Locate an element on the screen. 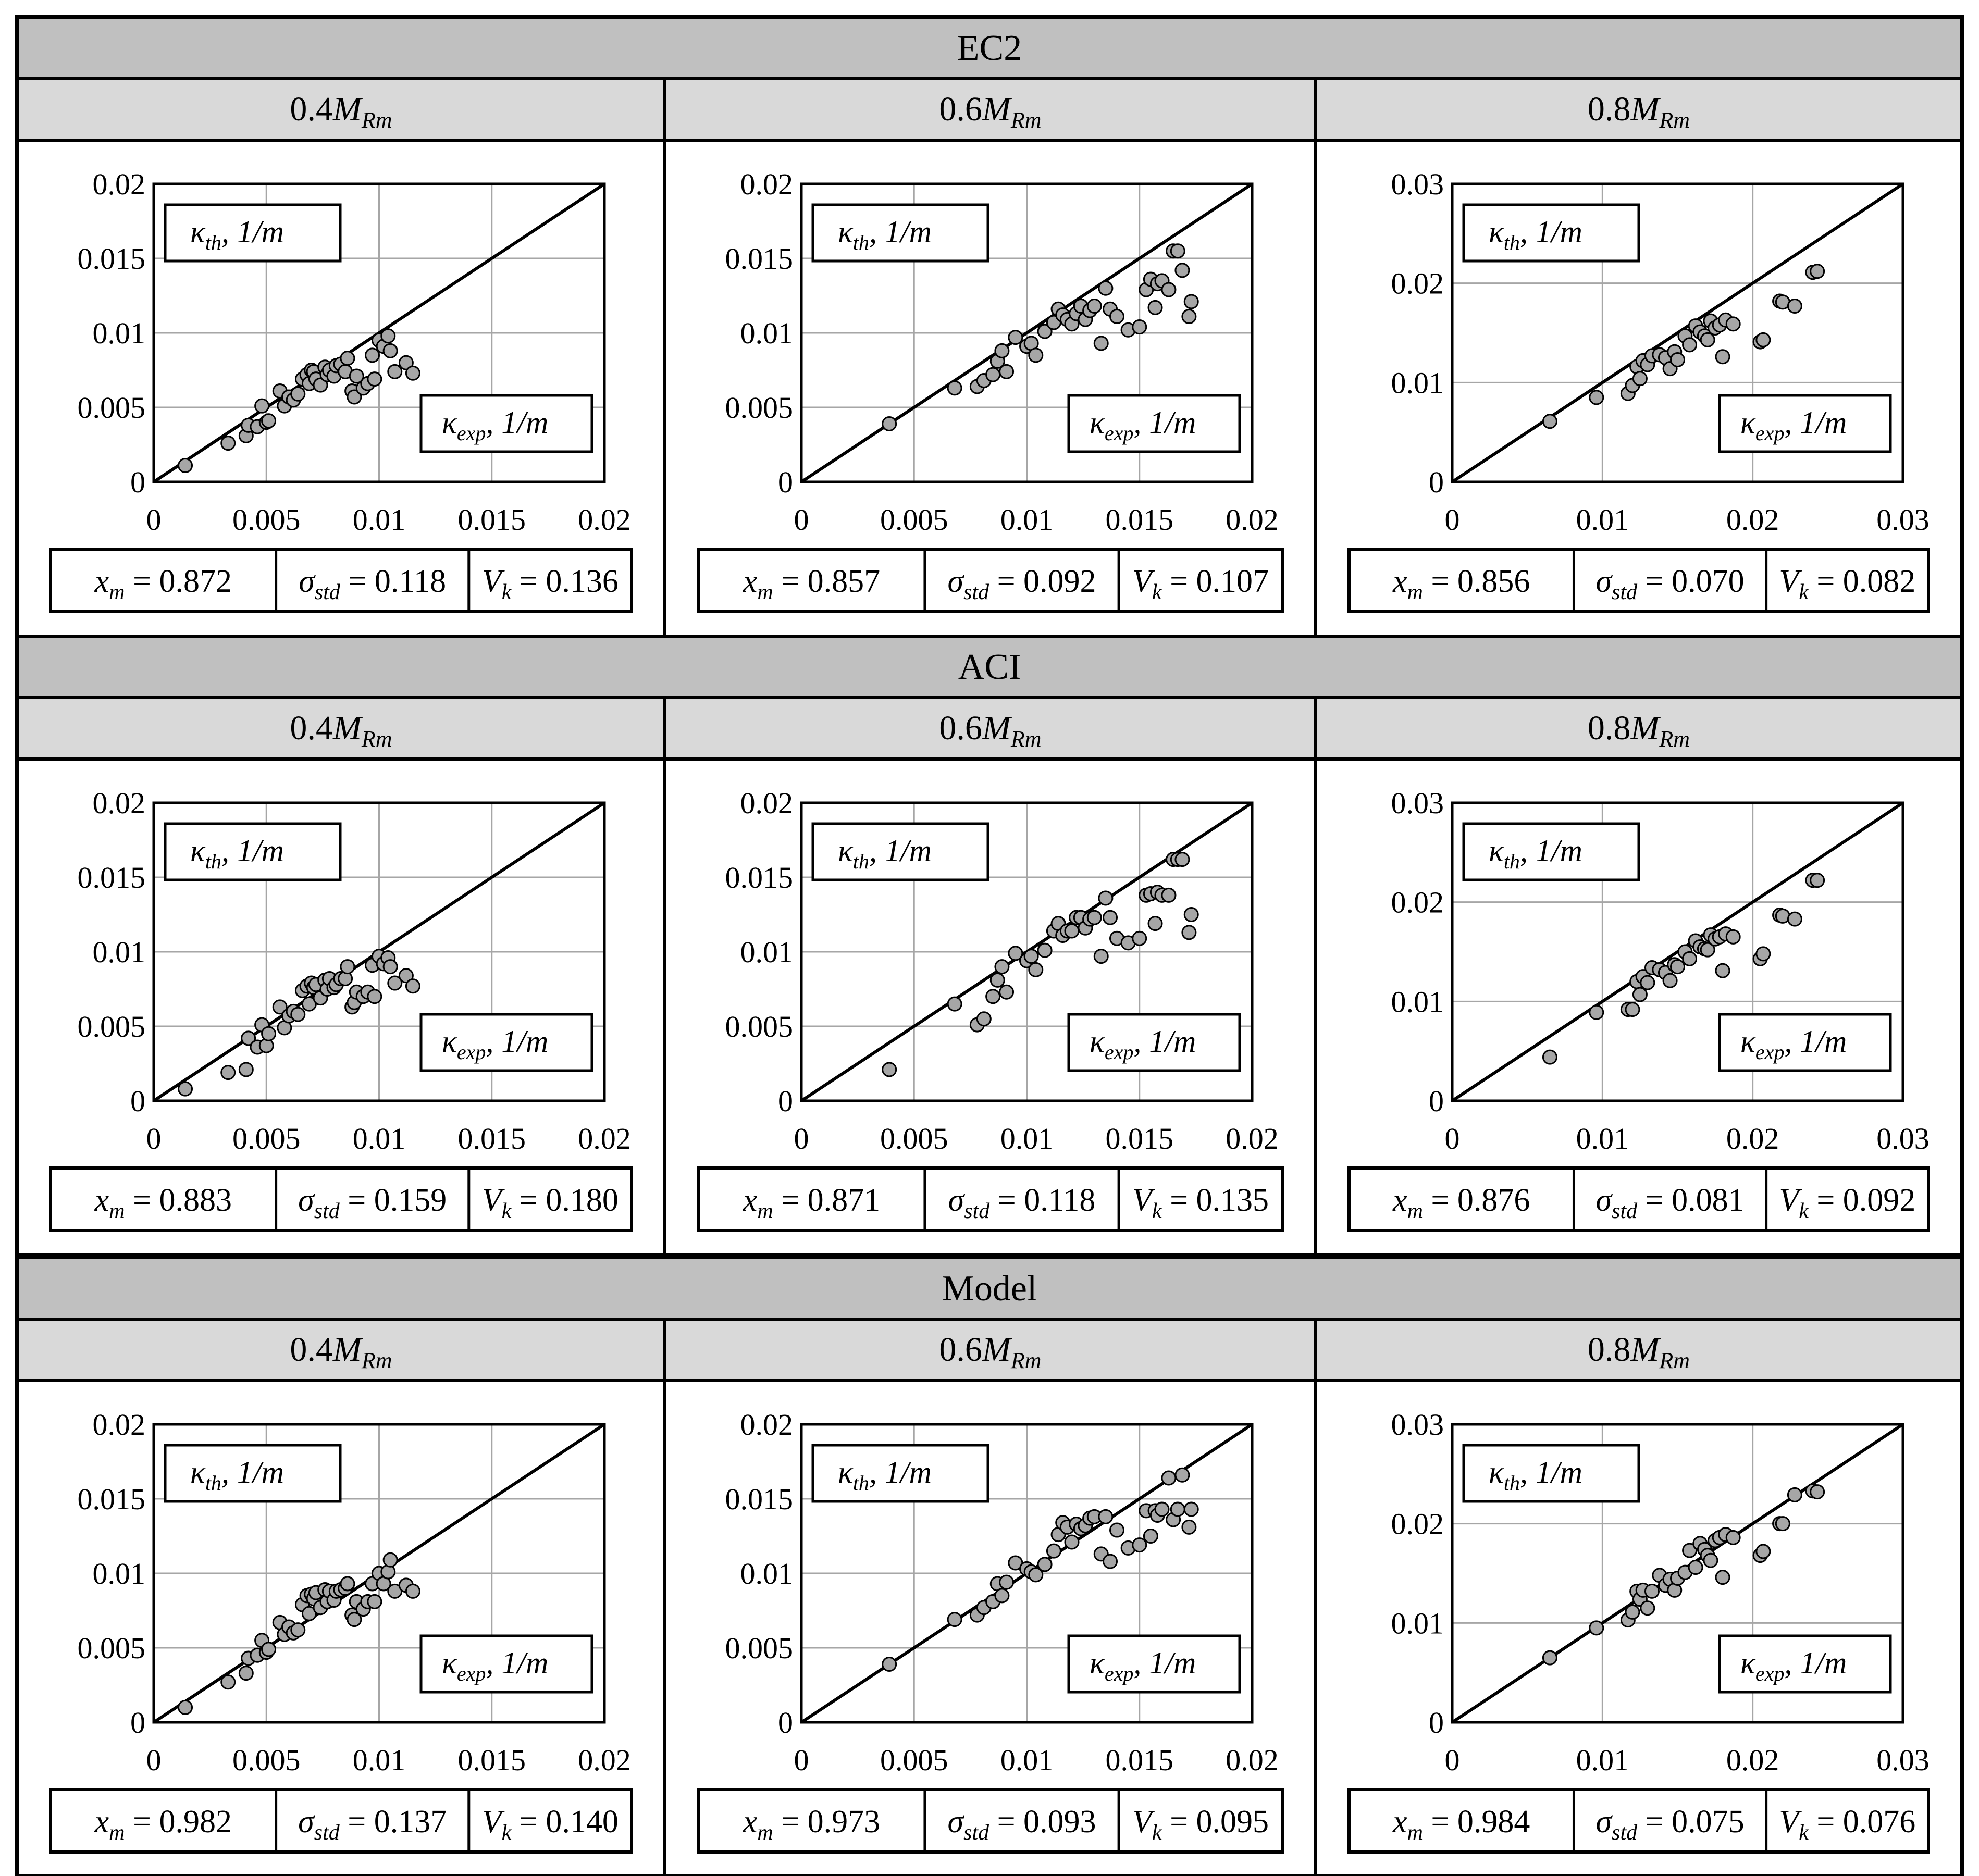  standard-deviation: σstd = 0.137 is located at coordinates (372, 1825).